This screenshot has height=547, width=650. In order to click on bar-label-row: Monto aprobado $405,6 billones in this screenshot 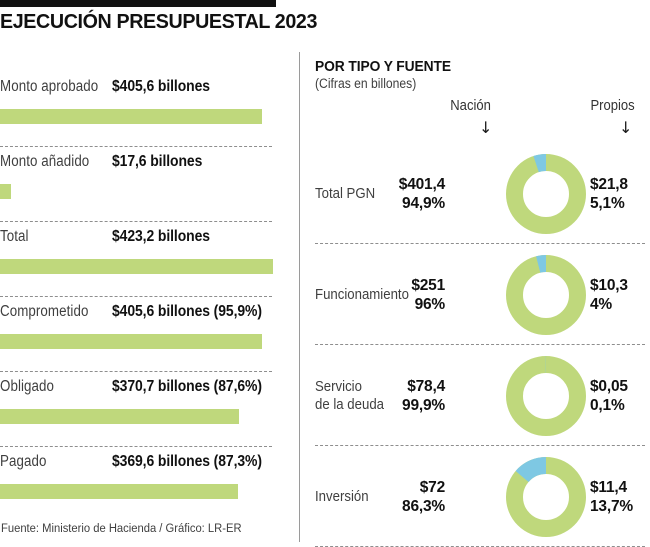, I will do `click(145, 89)`.